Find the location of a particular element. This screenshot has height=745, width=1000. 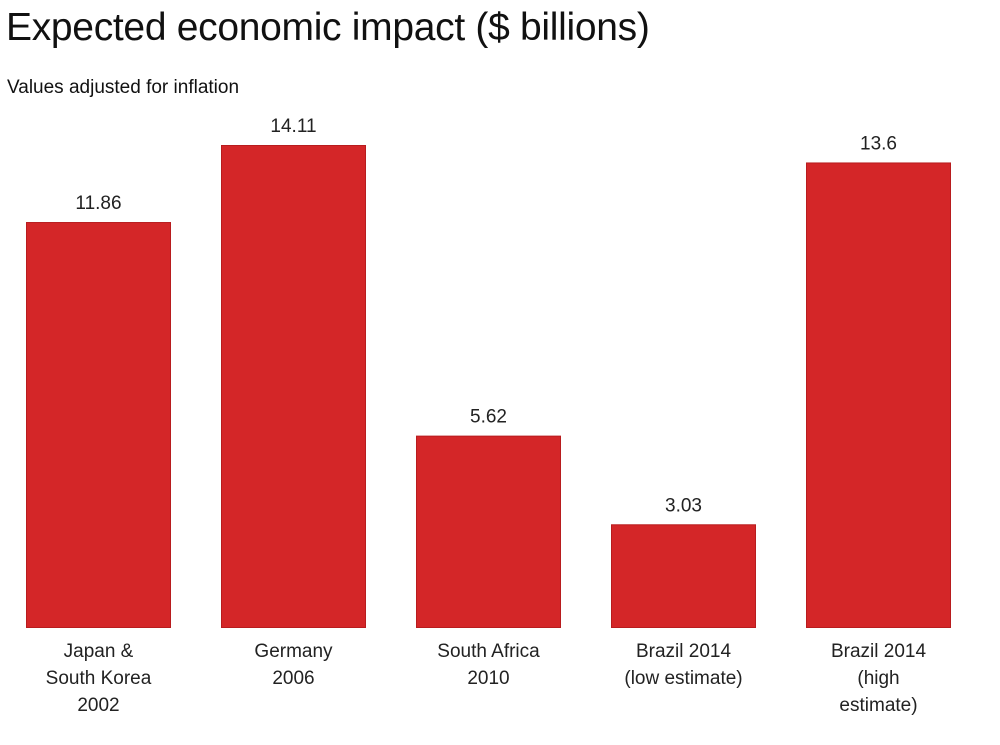

data-label-1: 14.11 is located at coordinates (293, 126).